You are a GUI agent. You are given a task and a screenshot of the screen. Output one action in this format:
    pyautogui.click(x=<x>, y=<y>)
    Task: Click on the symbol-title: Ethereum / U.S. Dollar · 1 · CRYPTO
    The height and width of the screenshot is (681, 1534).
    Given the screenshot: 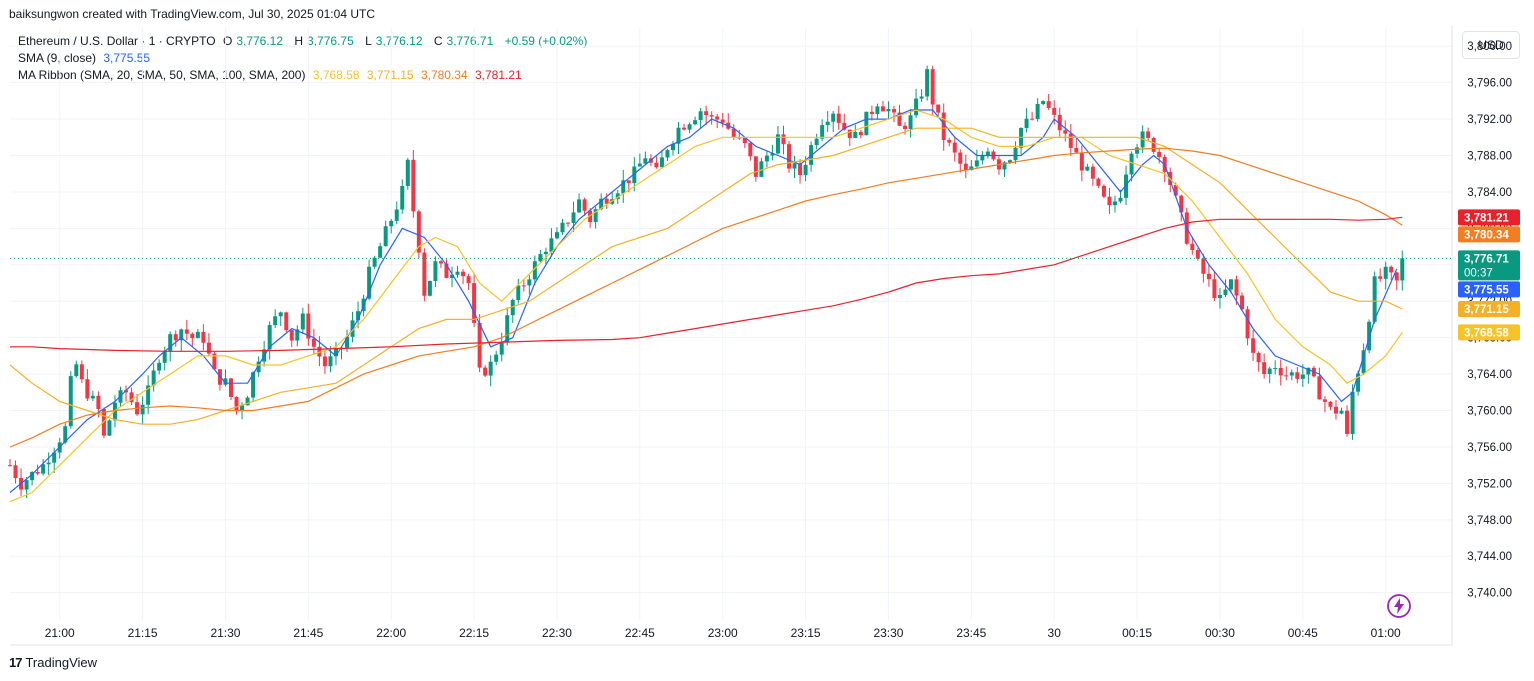 What is the action you would take?
    pyautogui.click(x=117, y=41)
    